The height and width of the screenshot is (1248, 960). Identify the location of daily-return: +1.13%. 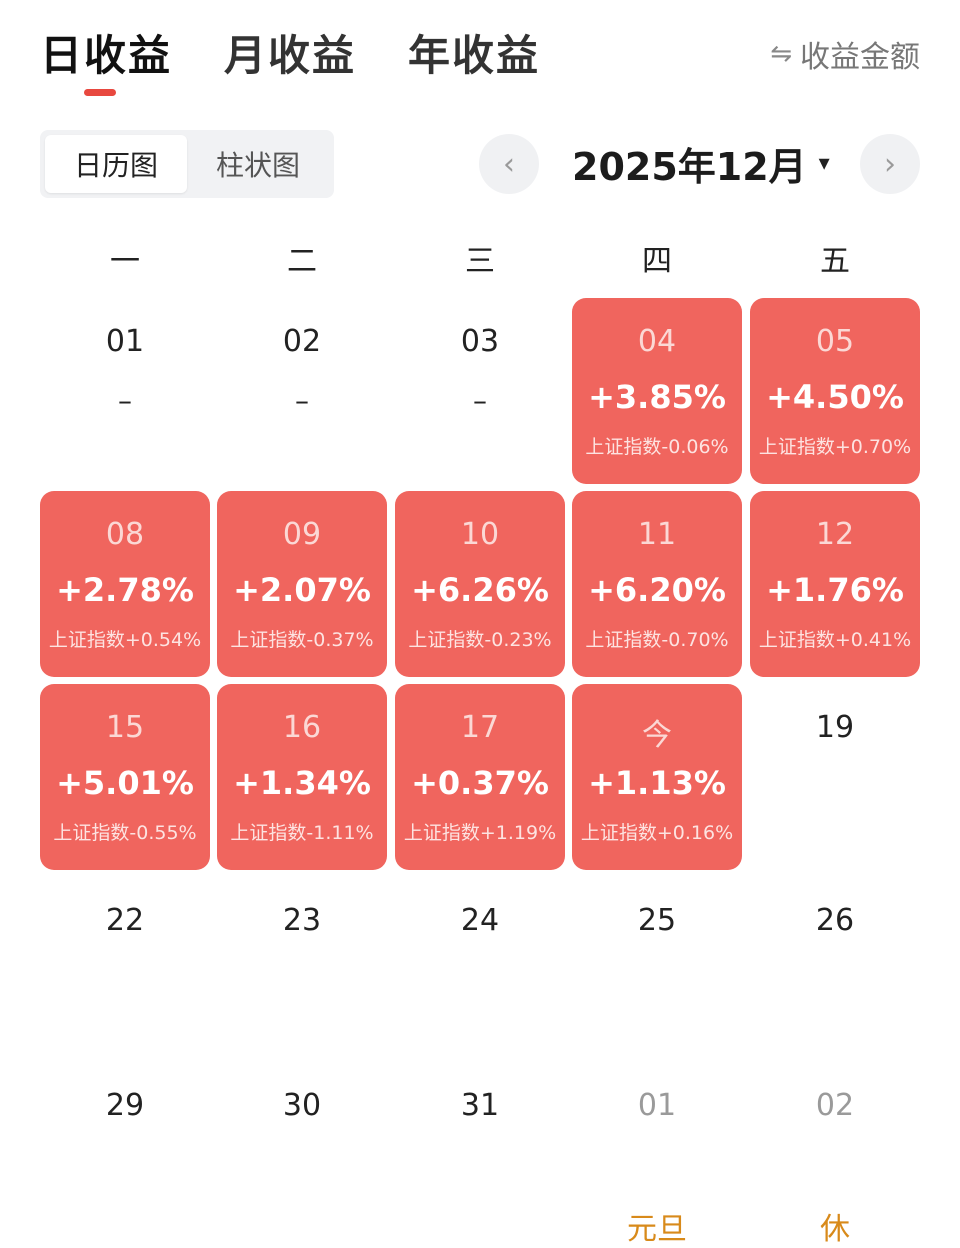
(657, 783).